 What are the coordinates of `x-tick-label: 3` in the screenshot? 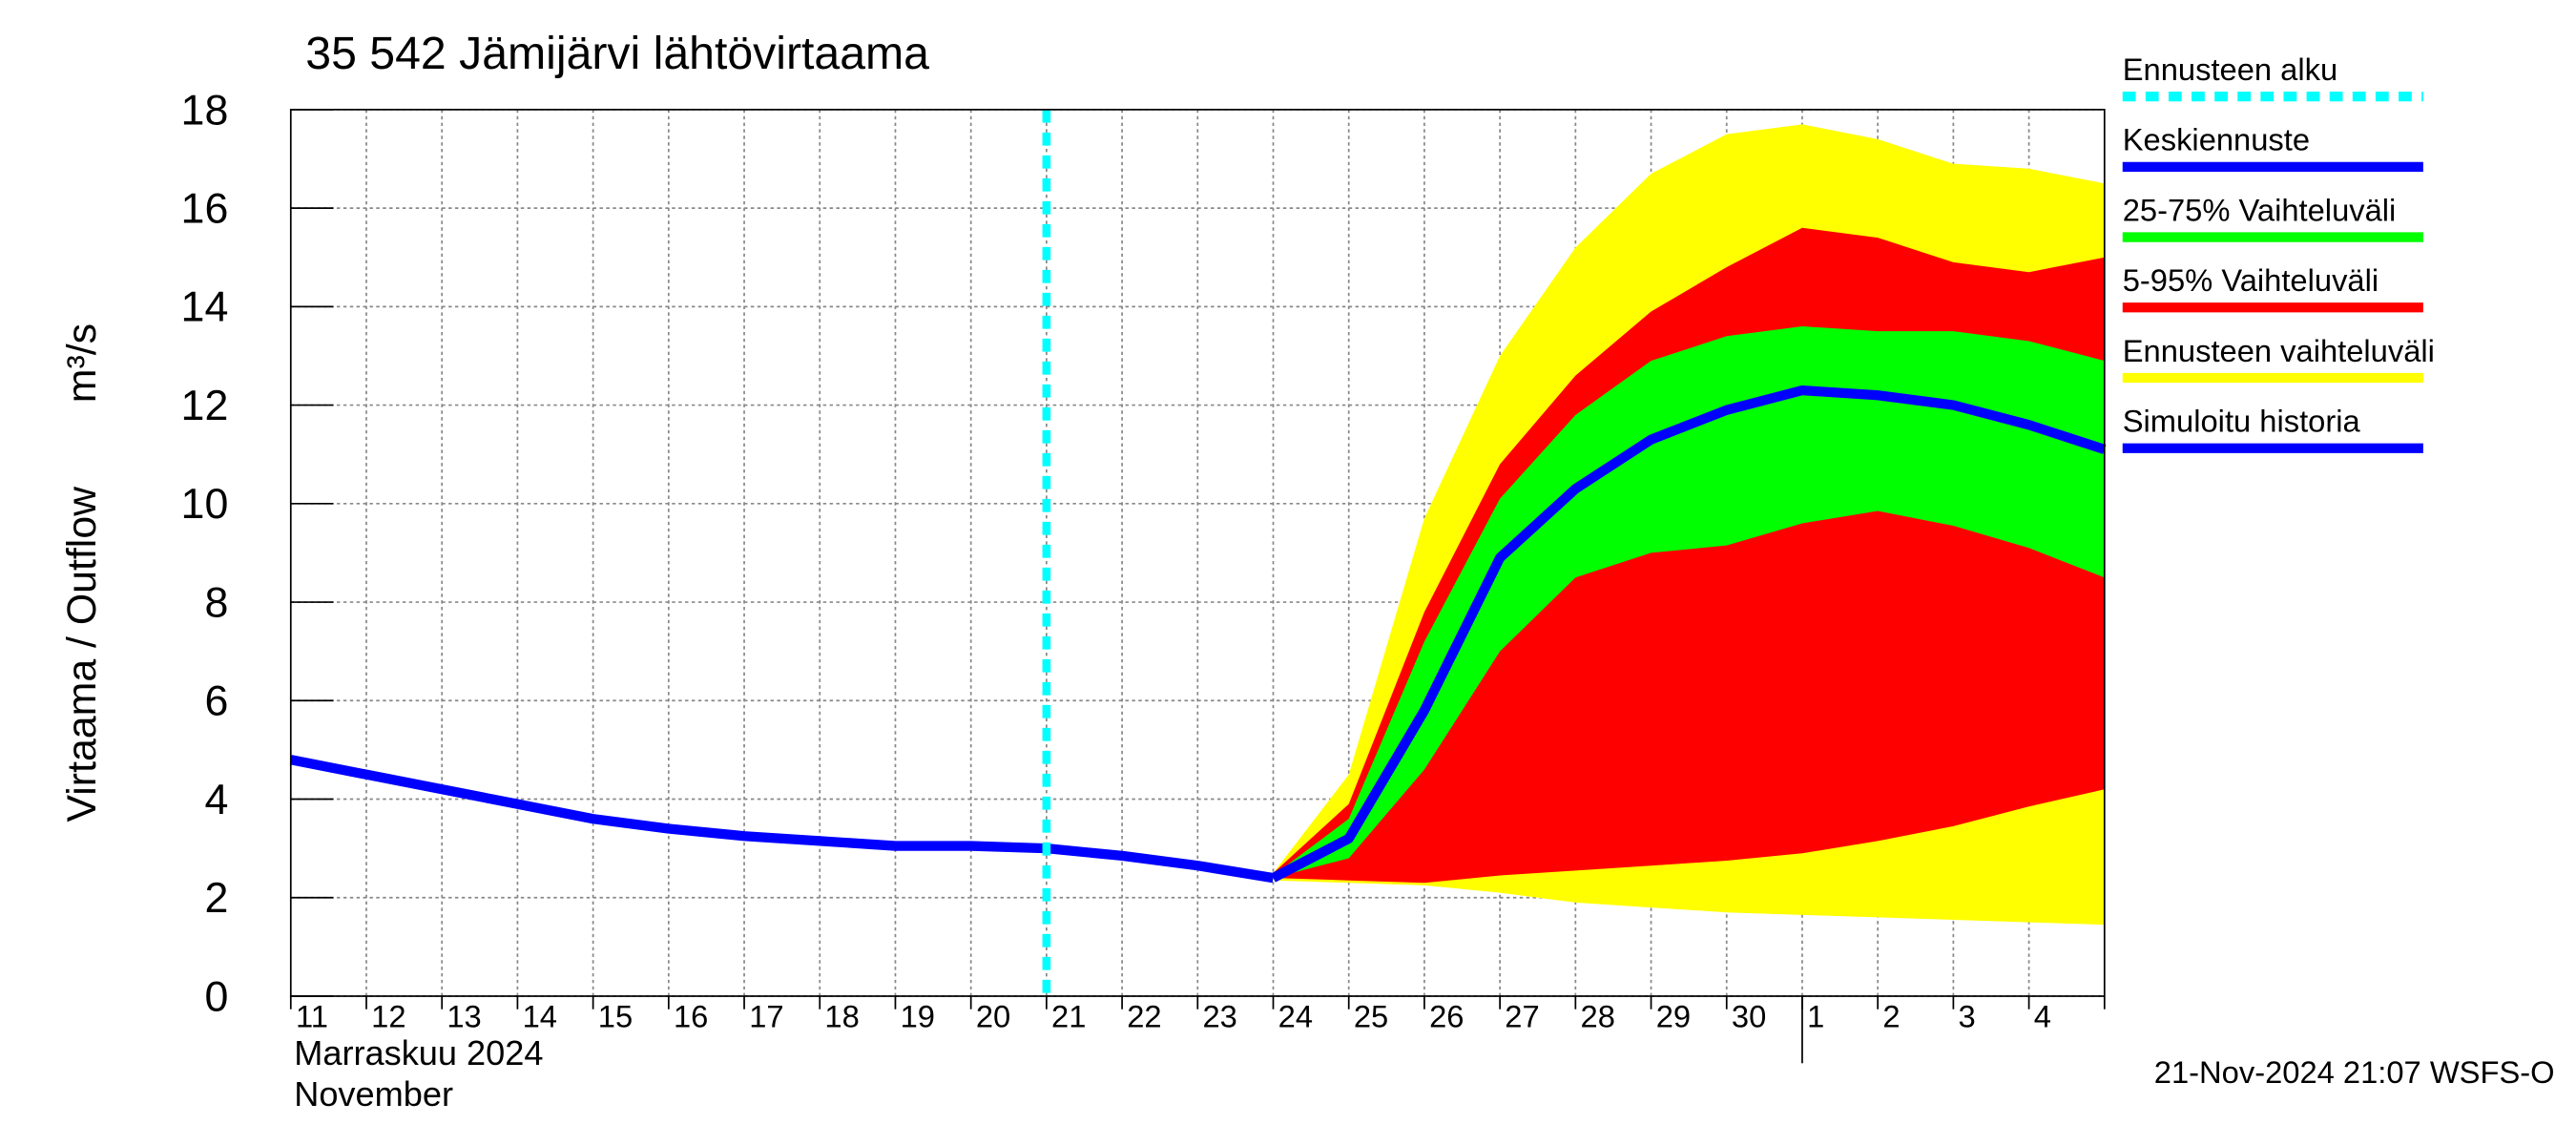 It's located at (1967, 1017).